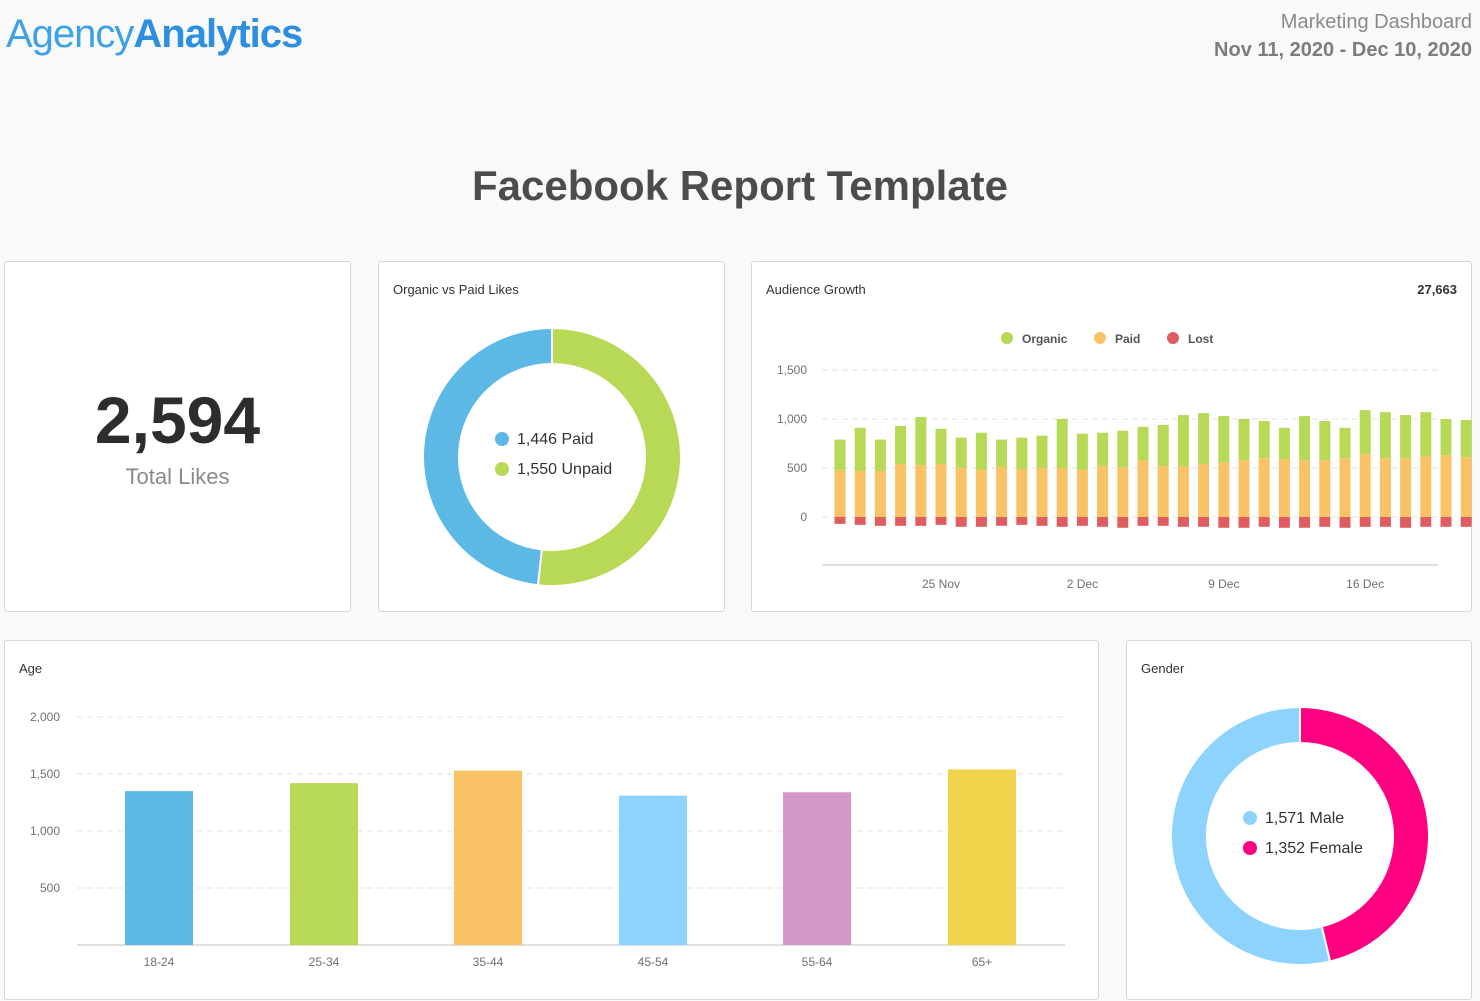 The width and height of the screenshot is (1480, 1001). What do you see at coordinates (177, 436) in the screenshot?
I see `total-likes-card: 2,594 Total Likes` at bounding box center [177, 436].